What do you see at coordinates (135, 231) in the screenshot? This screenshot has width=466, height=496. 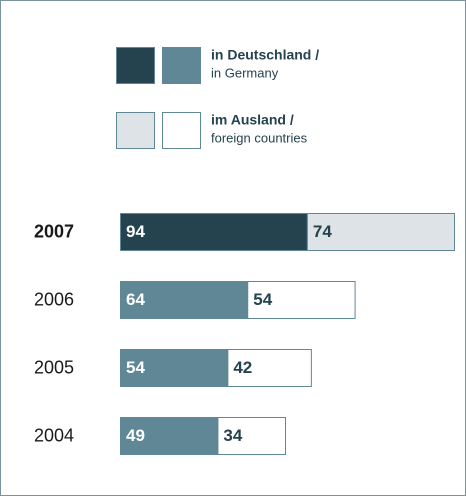 I see `value-label: 94` at bounding box center [135, 231].